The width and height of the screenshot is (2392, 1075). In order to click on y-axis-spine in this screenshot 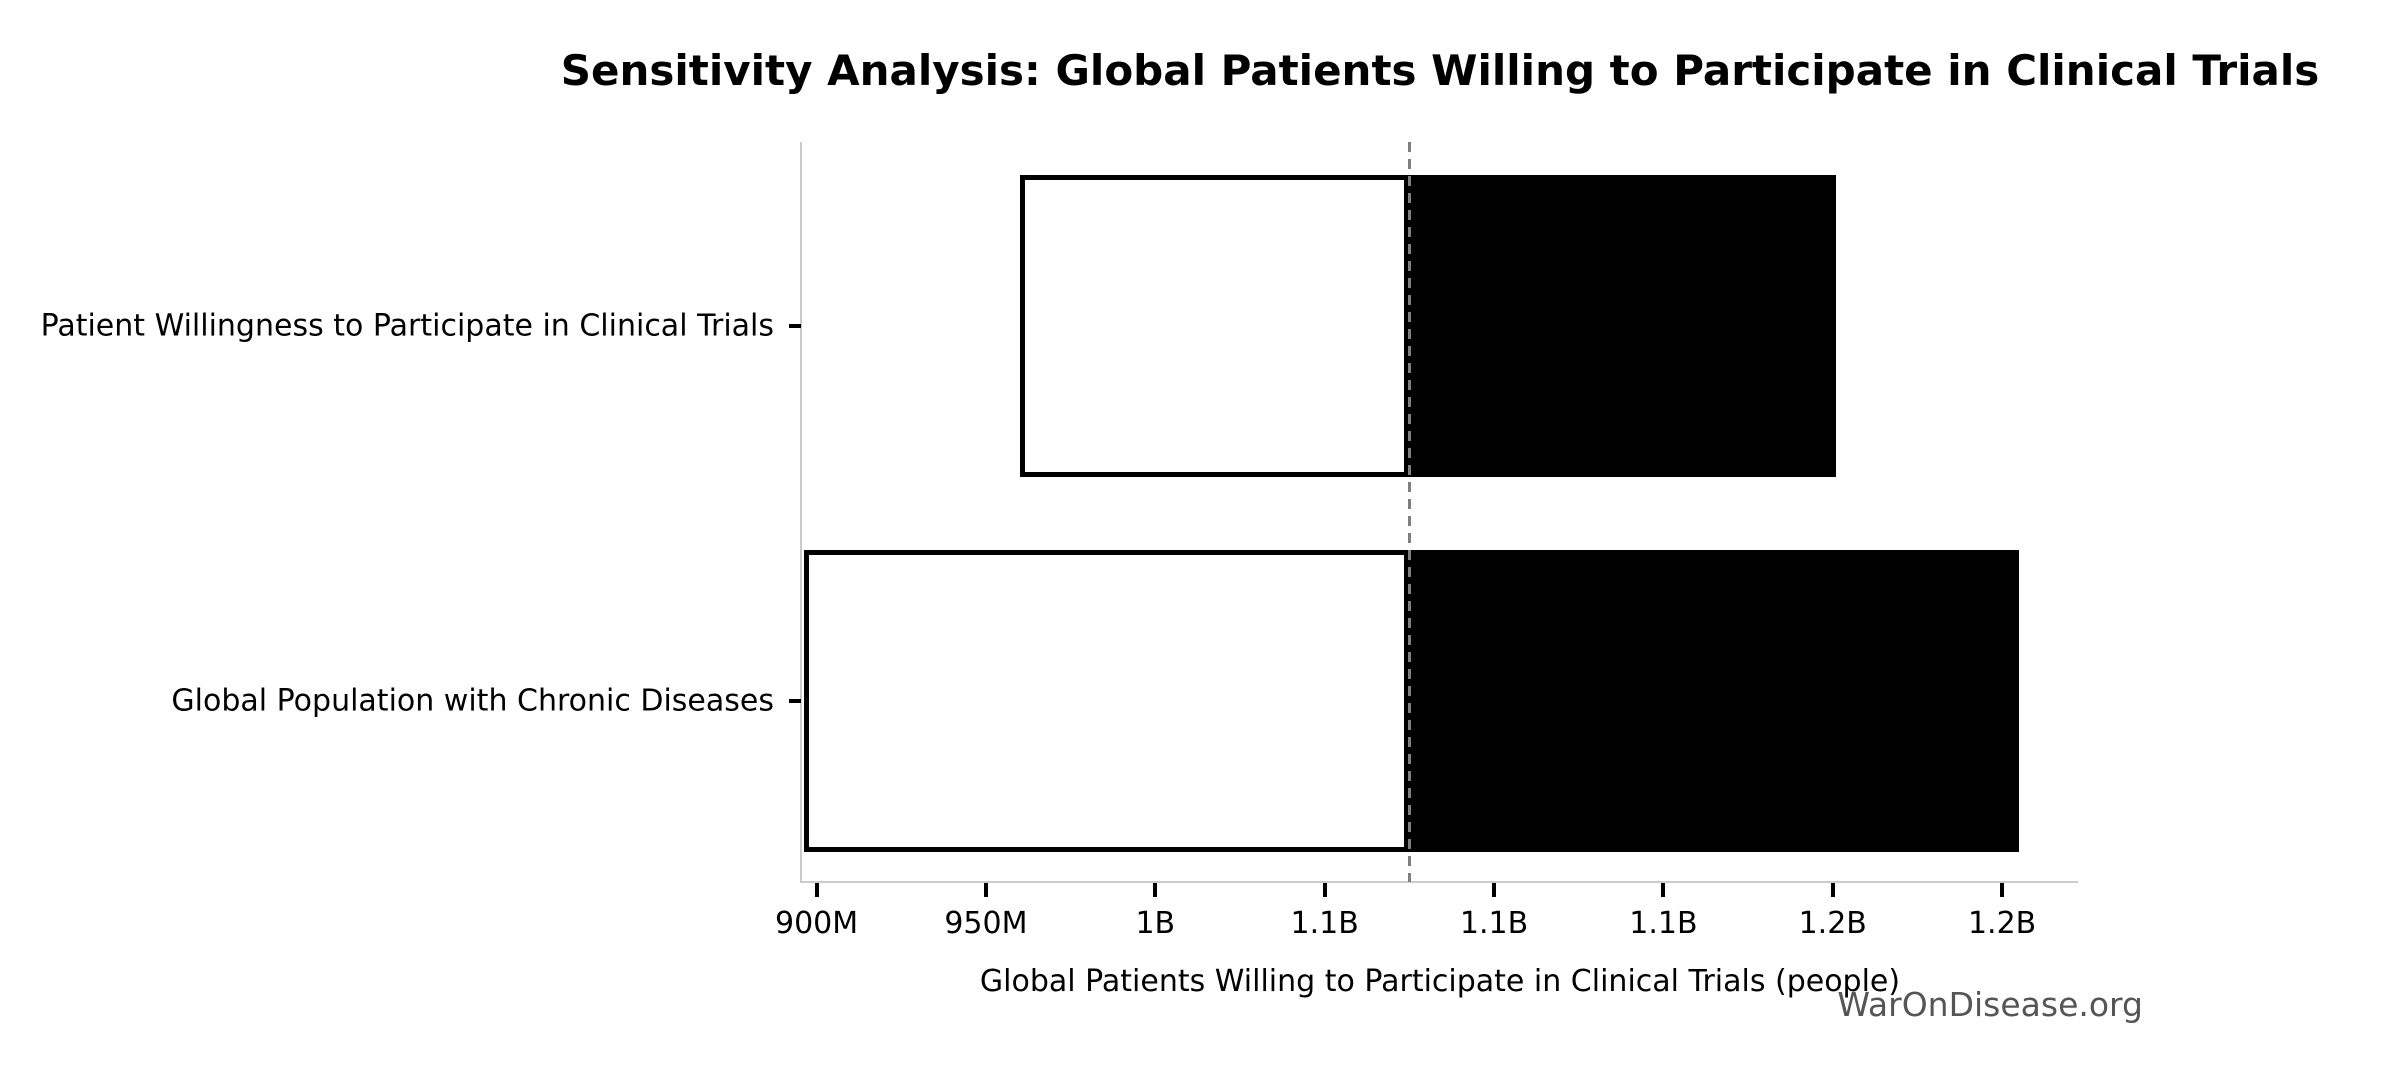, I will do `click(801, 512)`.